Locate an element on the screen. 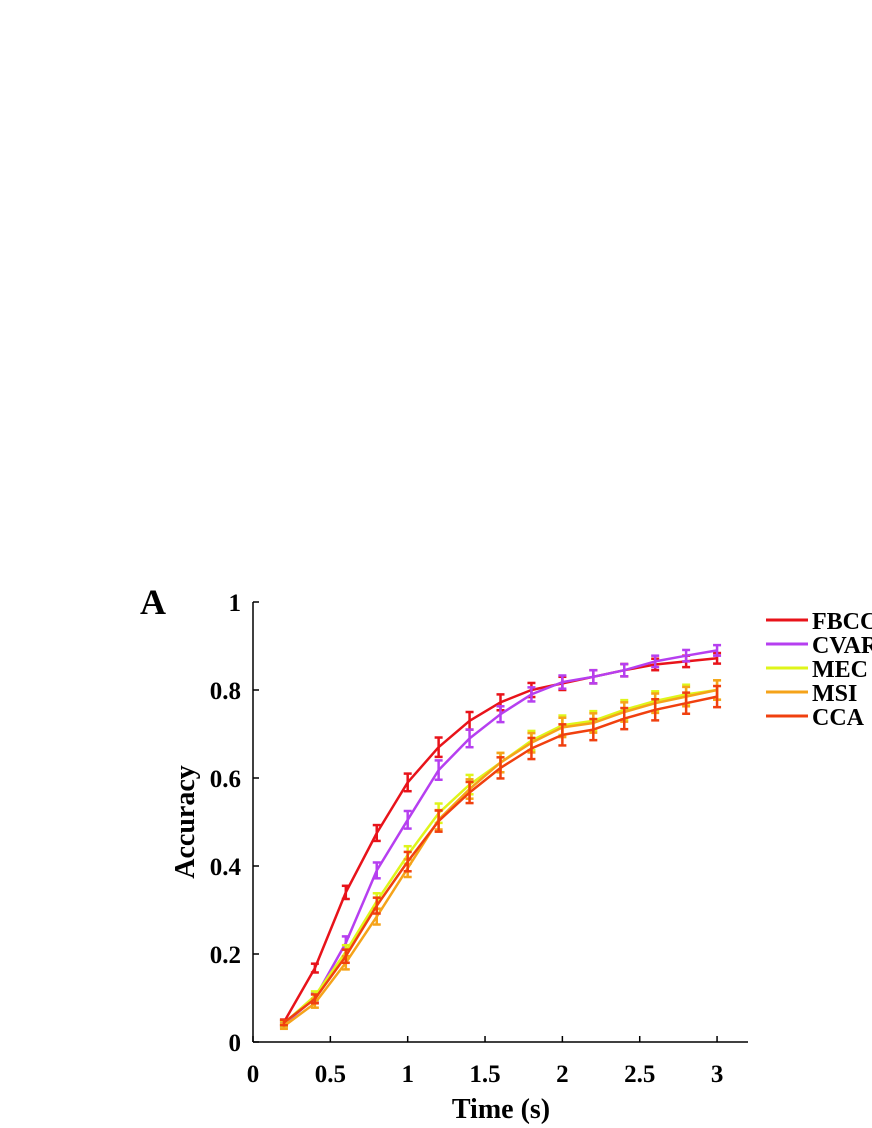 The image size is (872, 1128). y-tick-label: 0.2 is located at coordinates (225, 955).